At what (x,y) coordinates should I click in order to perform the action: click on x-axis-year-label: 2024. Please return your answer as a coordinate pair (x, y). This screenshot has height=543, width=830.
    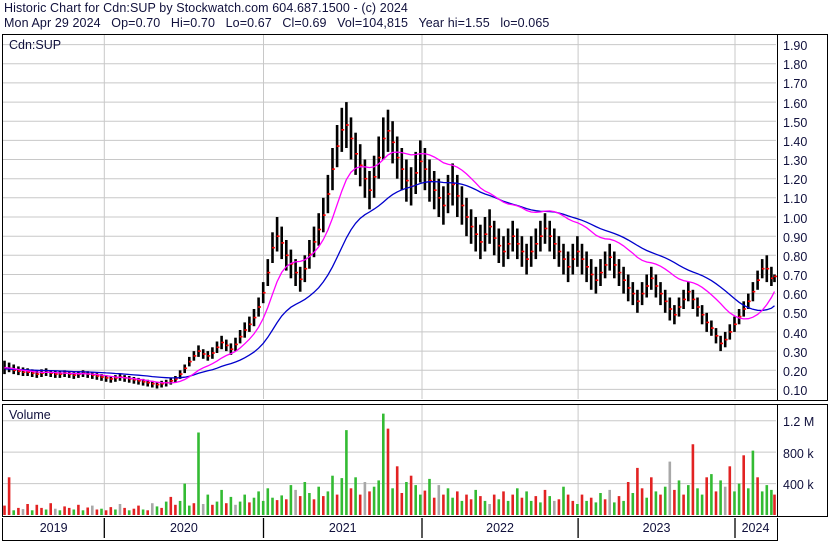
    Looking at the image, I should click on (755, 528).